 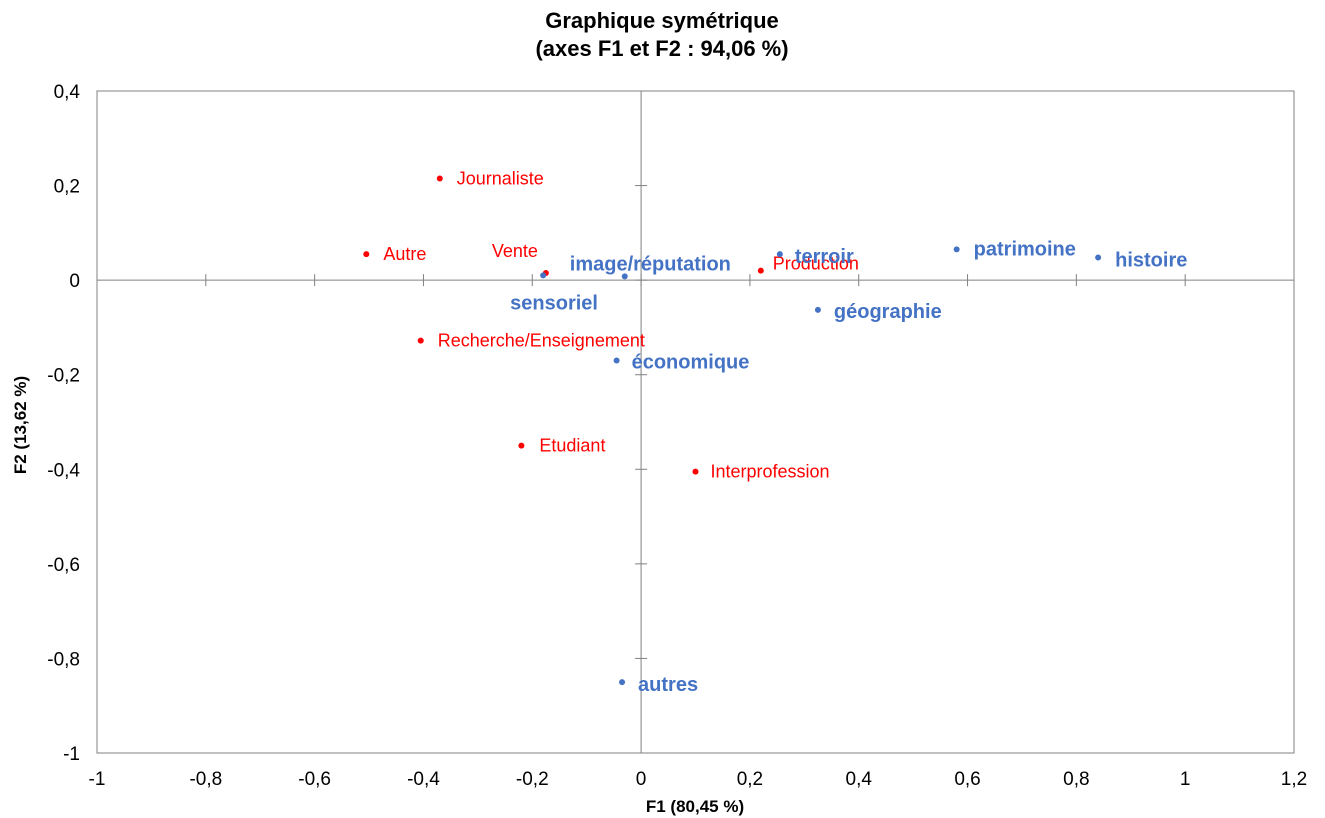 I want to click on x-tick-label: 1,2, so click(x=1294, y=779).